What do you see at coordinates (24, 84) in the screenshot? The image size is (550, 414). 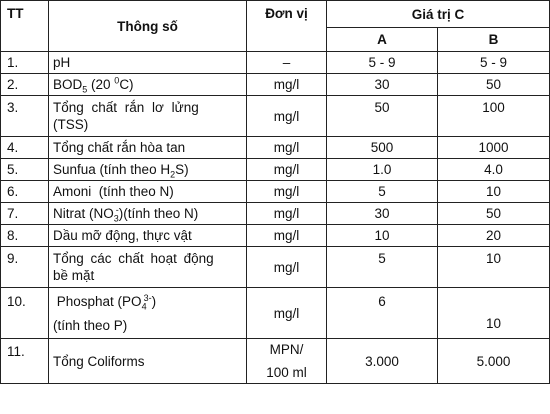 I see `row-number: 2.` at bounding box center [24, 84].